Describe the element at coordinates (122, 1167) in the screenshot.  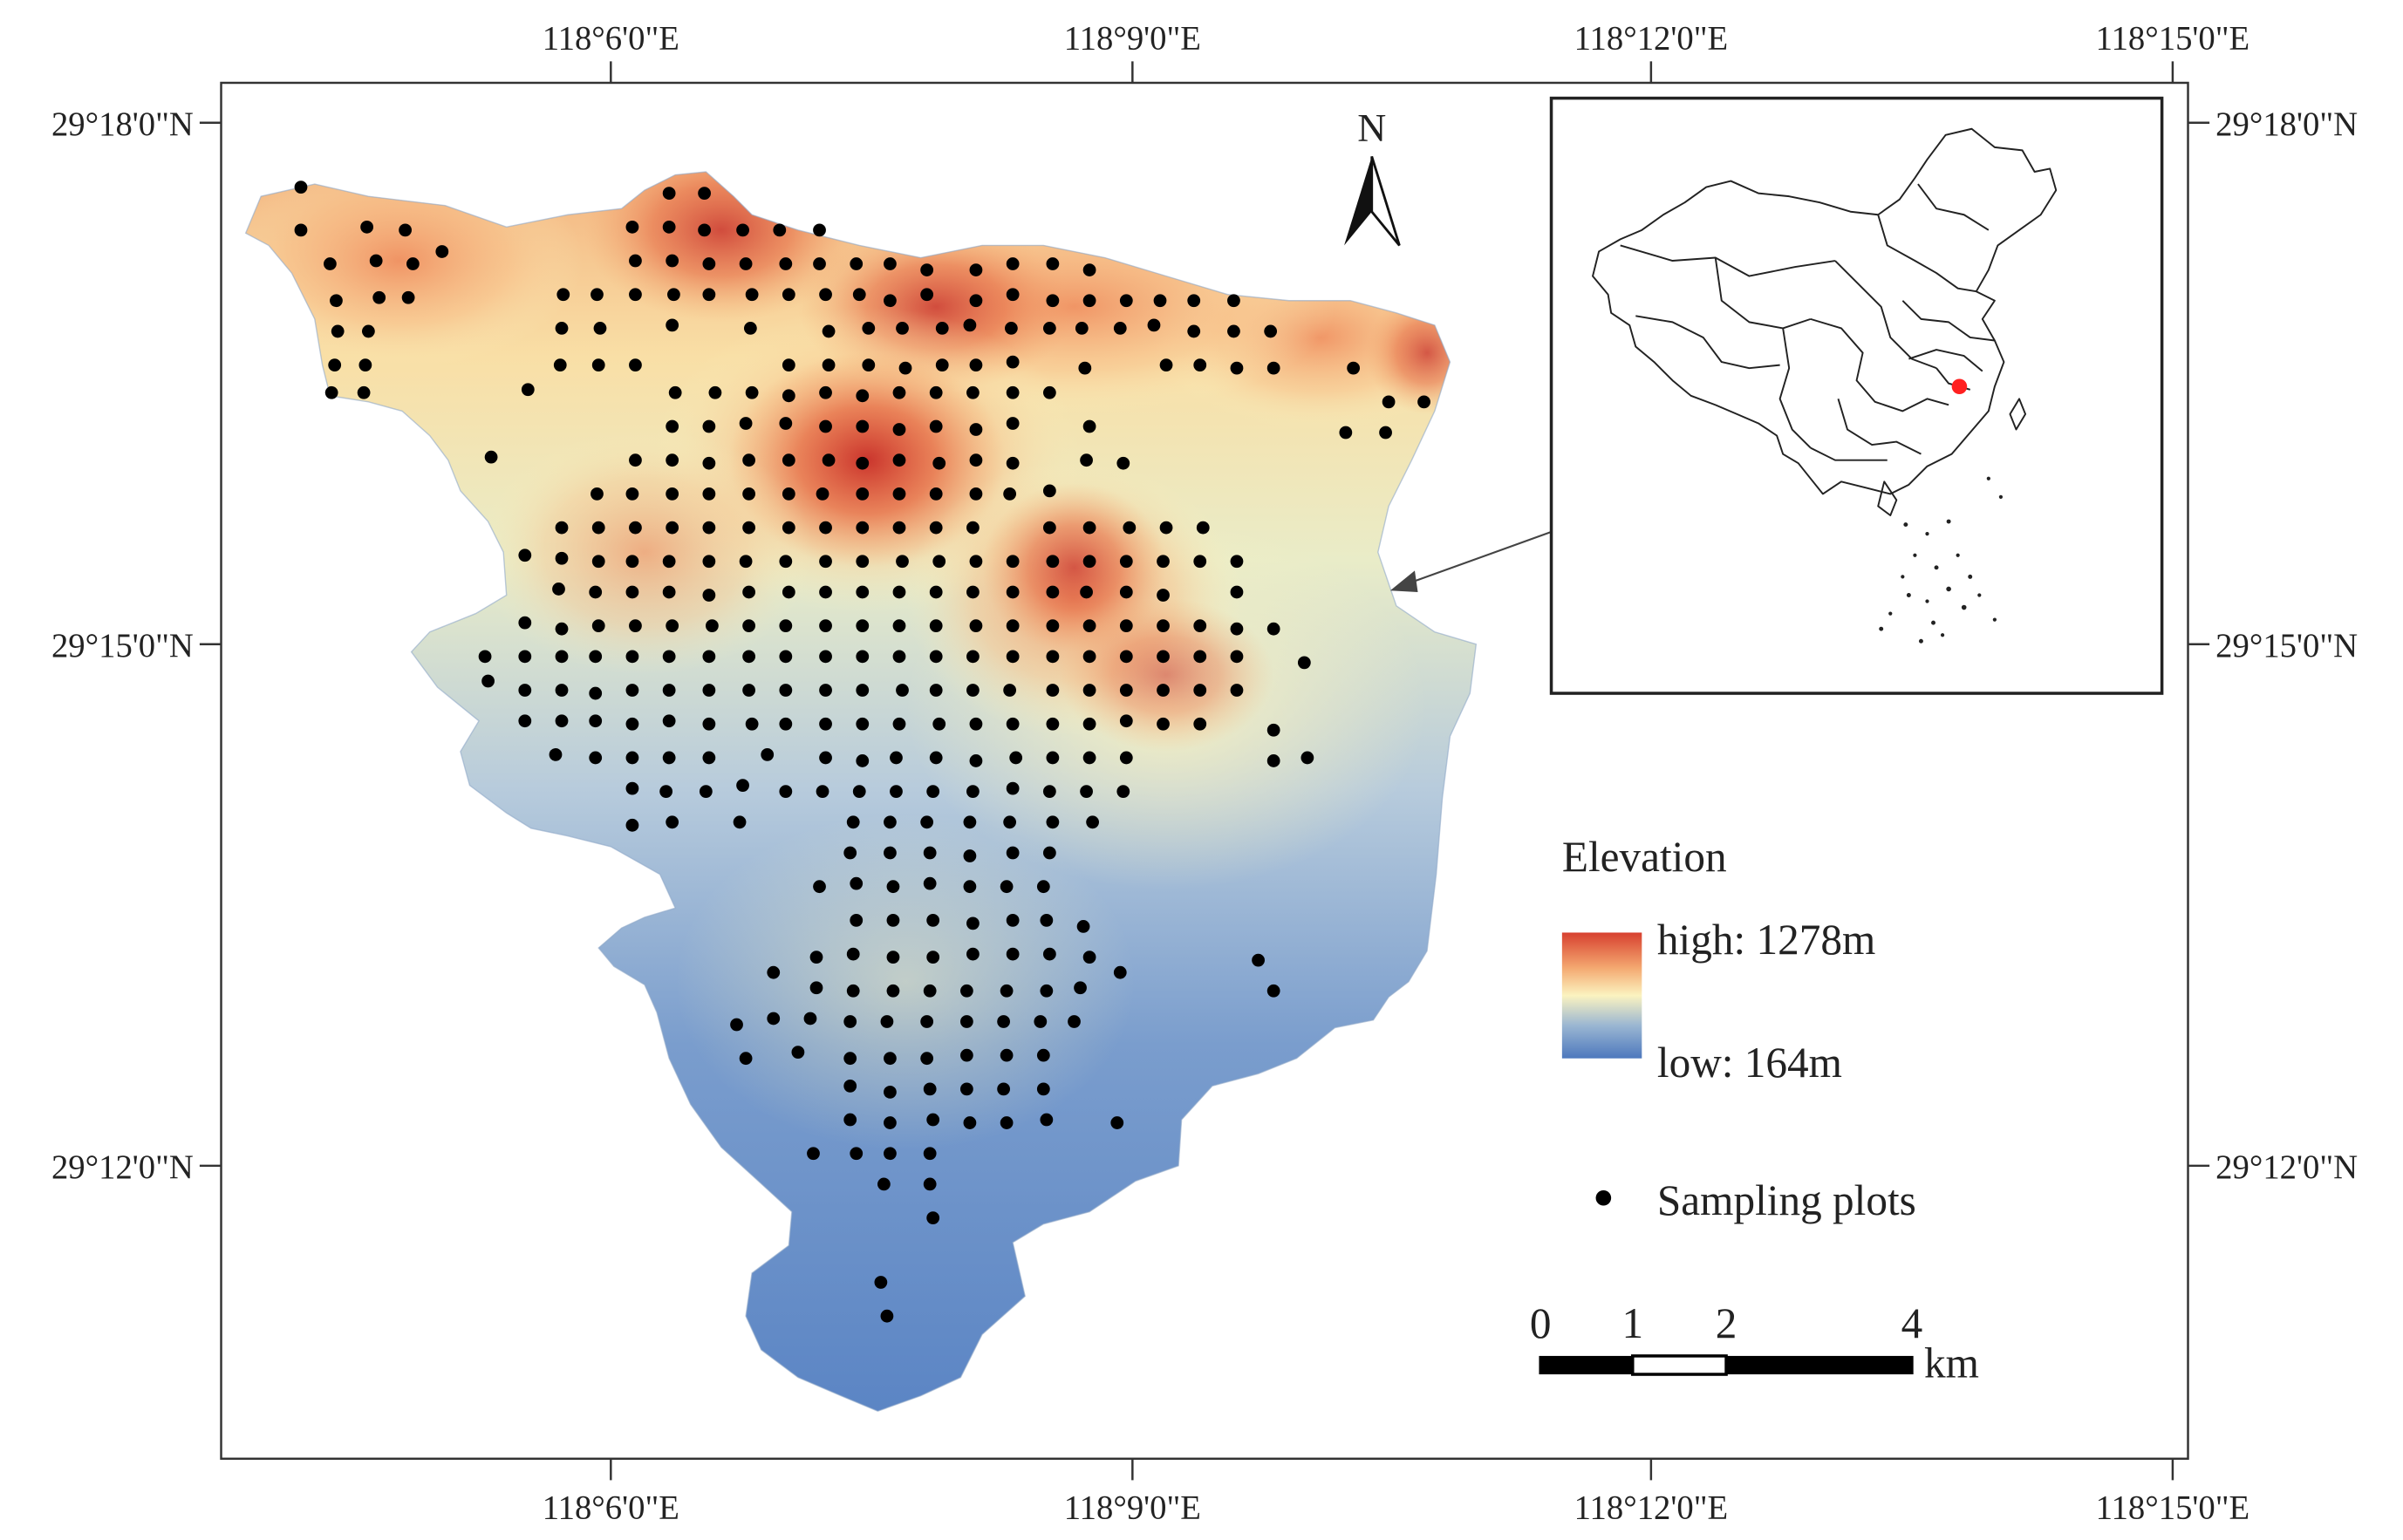
I see `left-lat-label-3: 29°12'0"N` at that location.